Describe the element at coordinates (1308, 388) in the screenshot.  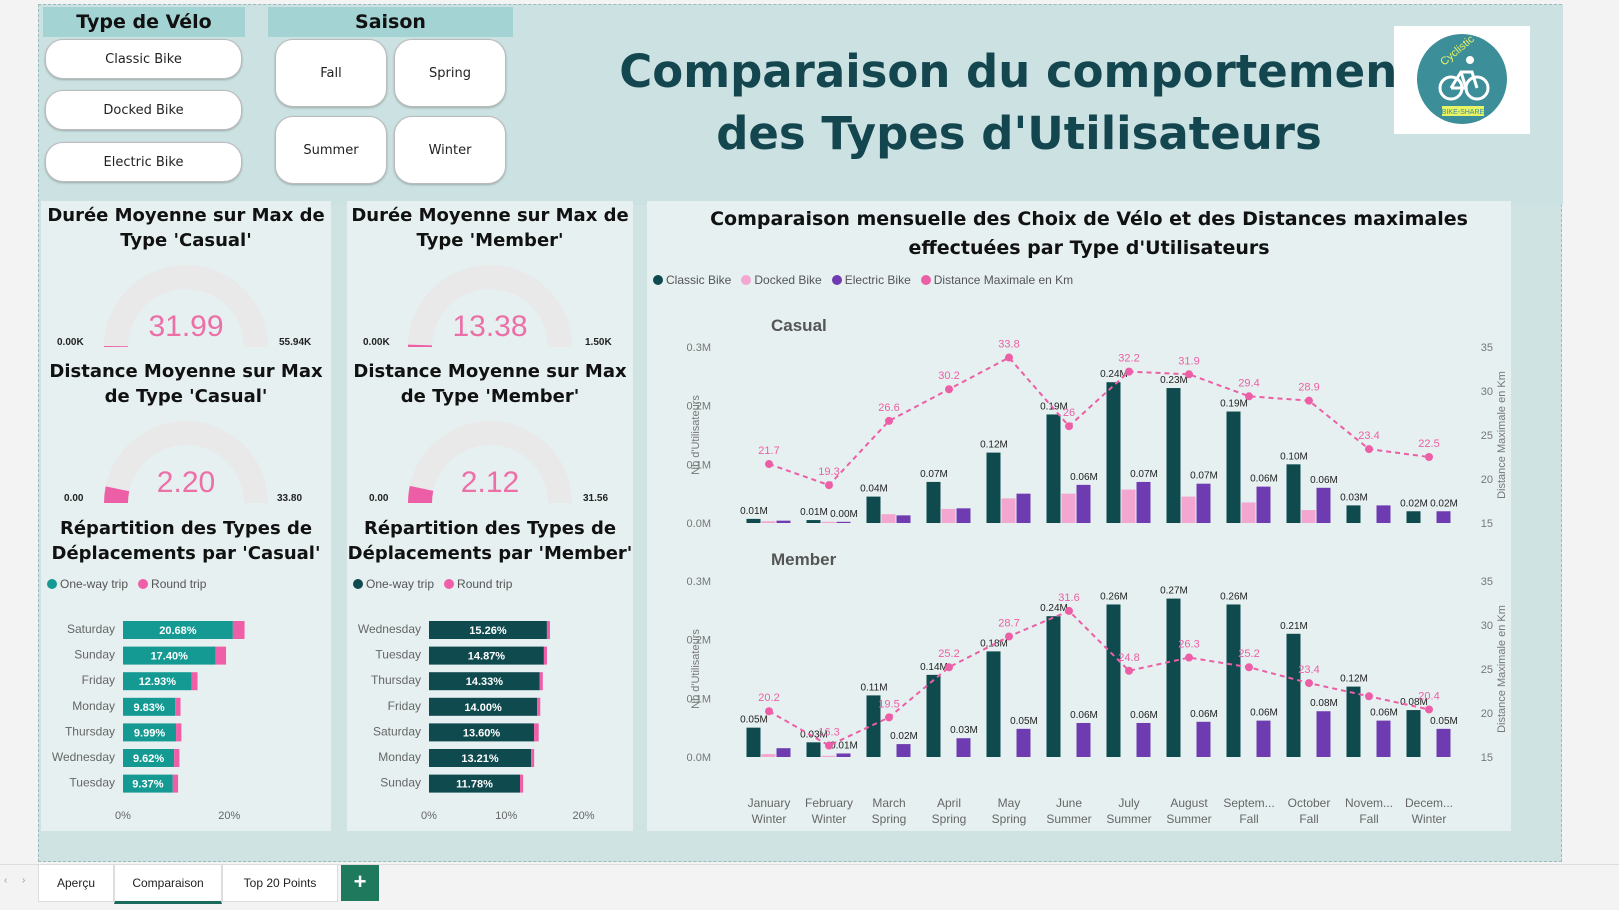
I see `distance-data-label: 28.9` at that location.